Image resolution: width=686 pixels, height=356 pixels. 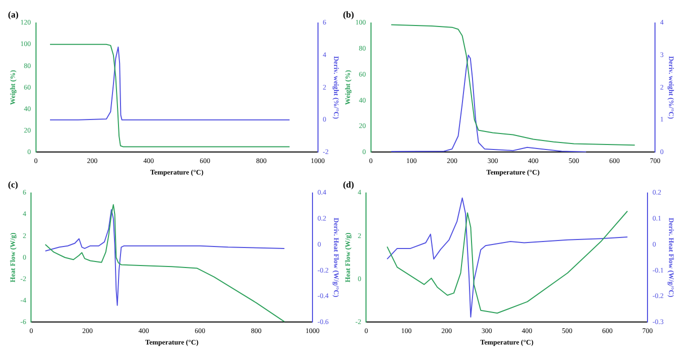 What do you see at coordinates (13, 15) in the screenshot?
I see `chart-title: (a)` at bounding box center [13, 15].